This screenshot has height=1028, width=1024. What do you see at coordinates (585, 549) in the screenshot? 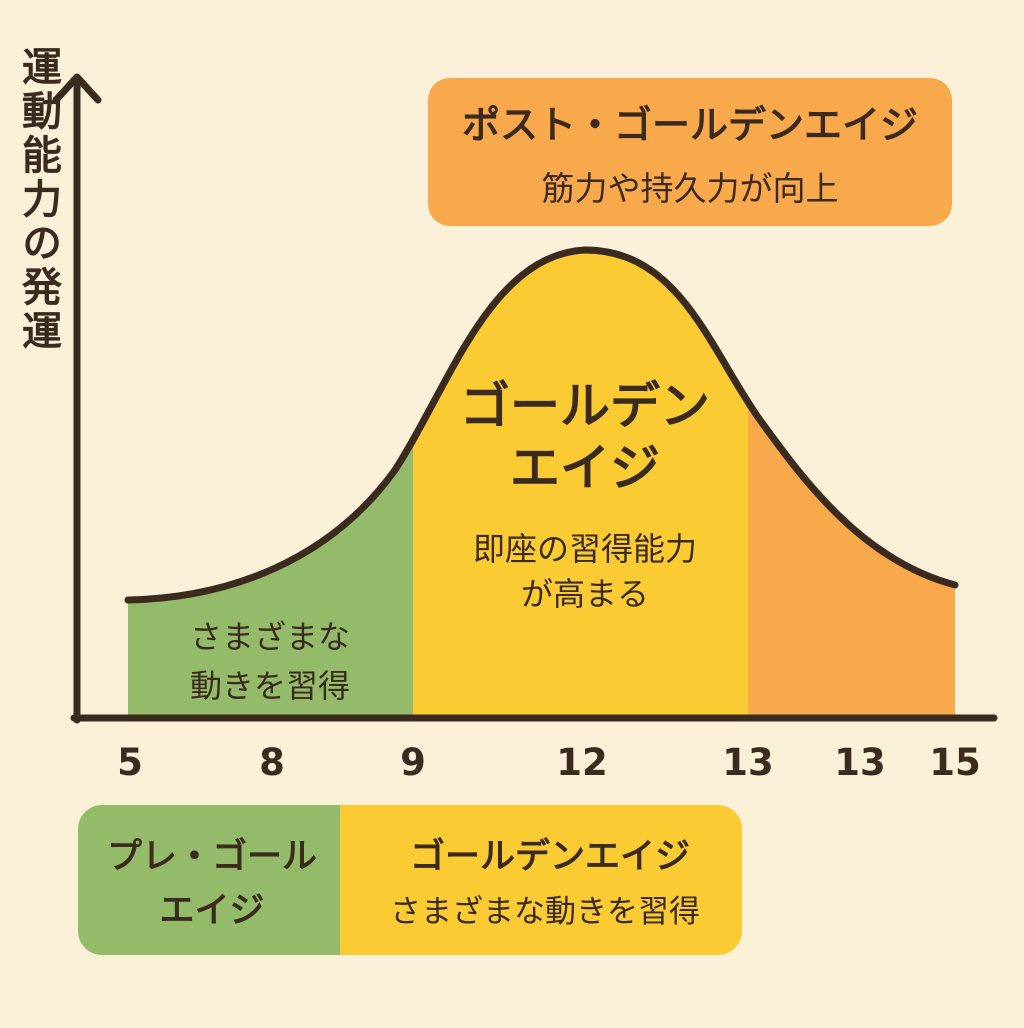
I see `golden-desc-line1: 即座の習得能力` at bounding box center [585, 549].